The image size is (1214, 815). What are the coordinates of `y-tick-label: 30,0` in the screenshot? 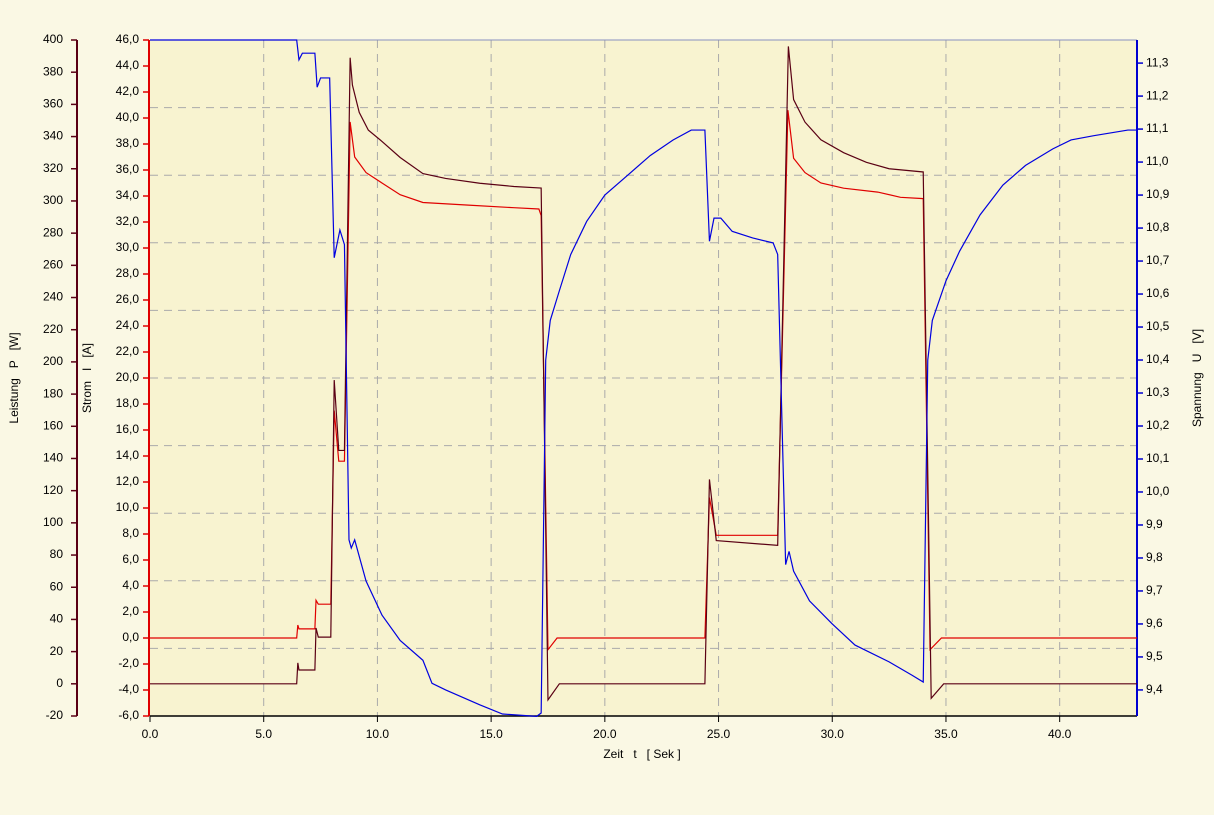 It's located at (128, 247).